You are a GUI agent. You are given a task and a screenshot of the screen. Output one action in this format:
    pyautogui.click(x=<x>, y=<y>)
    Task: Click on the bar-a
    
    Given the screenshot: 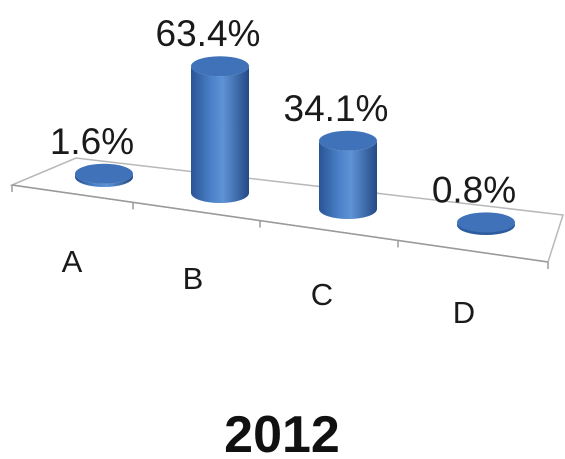 What is the action you would take?
    pyautogui.click(x=104, y=175)
    